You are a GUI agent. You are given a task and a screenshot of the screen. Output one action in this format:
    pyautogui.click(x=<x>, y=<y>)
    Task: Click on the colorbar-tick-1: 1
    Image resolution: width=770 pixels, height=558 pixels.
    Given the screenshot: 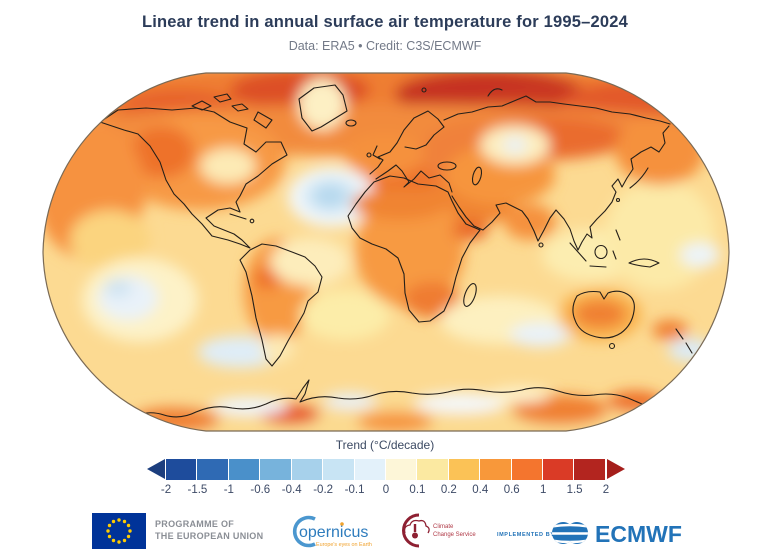 What is the action you would take?
    pyautogui.click(x=543, y=490)
    